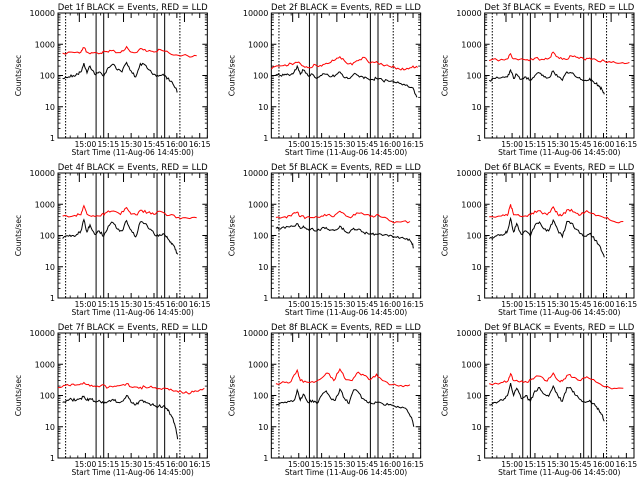 The height and width of the screenshot is (480, 640). What do you see at coordinates (559, 168) in the screenshot?
I see `panel-title: Det 6f BLACK = Events, RED = LLD` at bounding box center [559, 168].